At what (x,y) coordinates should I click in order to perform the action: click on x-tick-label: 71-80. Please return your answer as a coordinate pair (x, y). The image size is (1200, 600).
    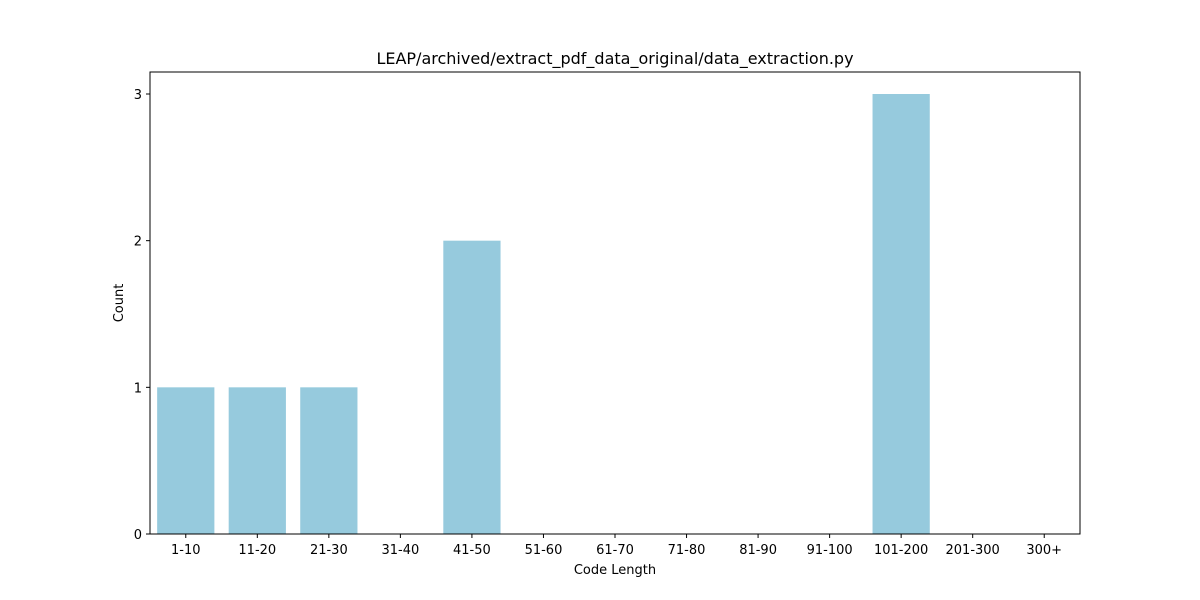
    Looking at the image, I should click on (687, 550).